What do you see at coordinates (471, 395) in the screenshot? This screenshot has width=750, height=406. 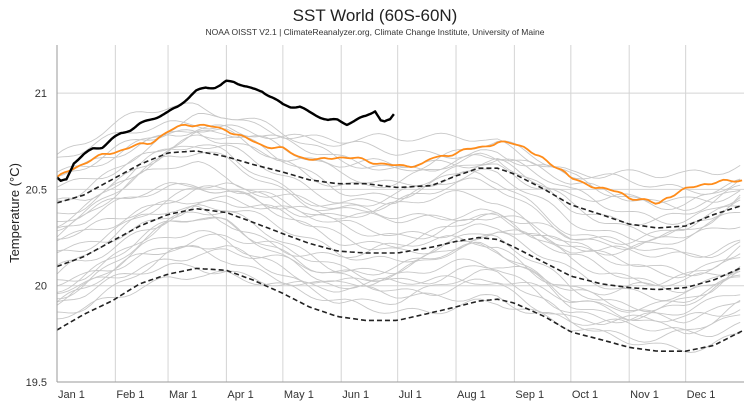 I see `x-tick-label: Aug 1` at bounding box center [471, 395].